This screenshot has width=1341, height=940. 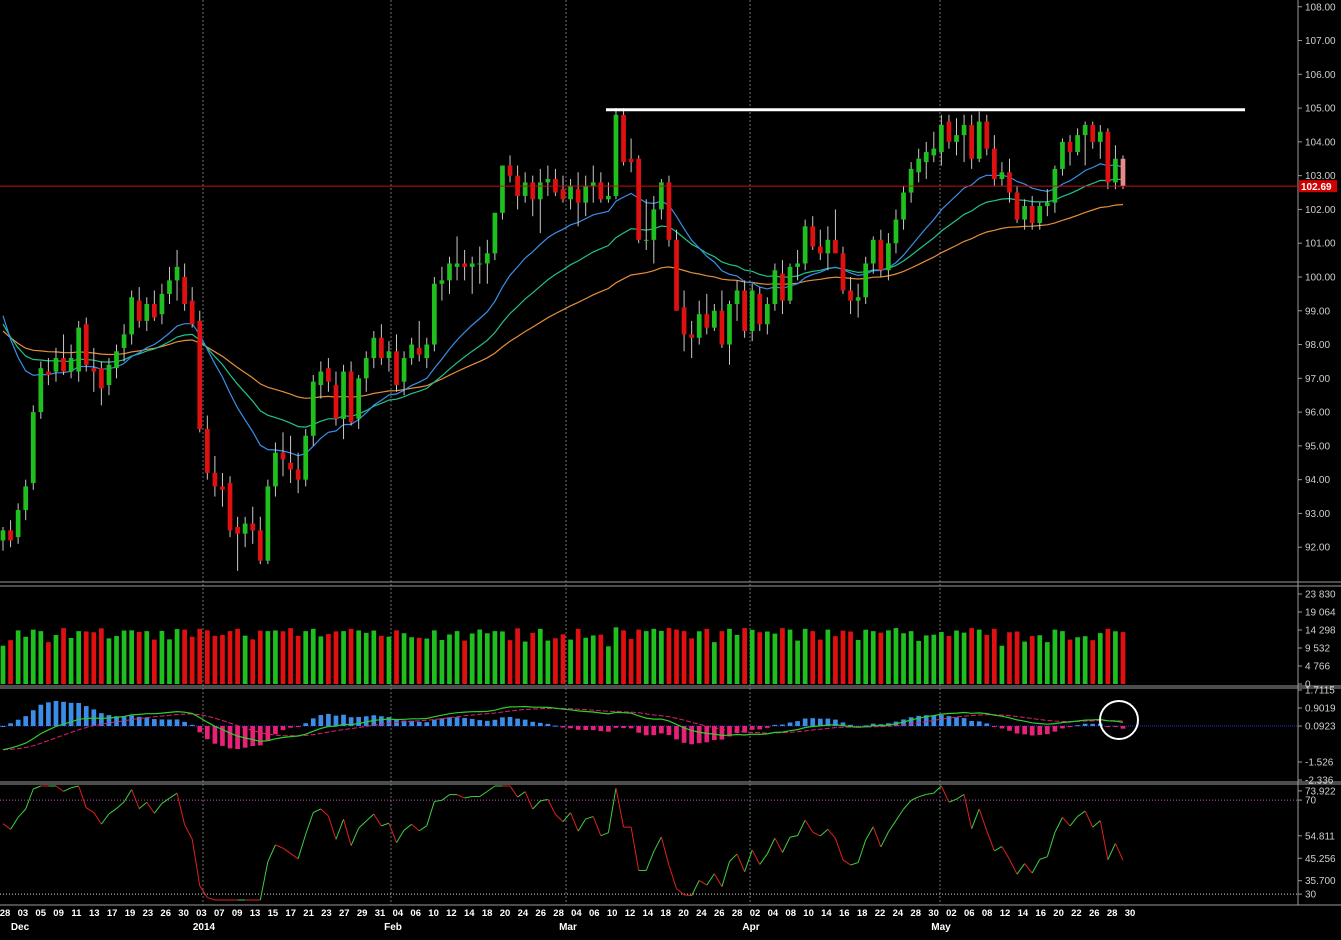 What do you see at coordinates (201, 913) in the screenshot?
I see `date-label: 03` at bounding box center [201, 913].